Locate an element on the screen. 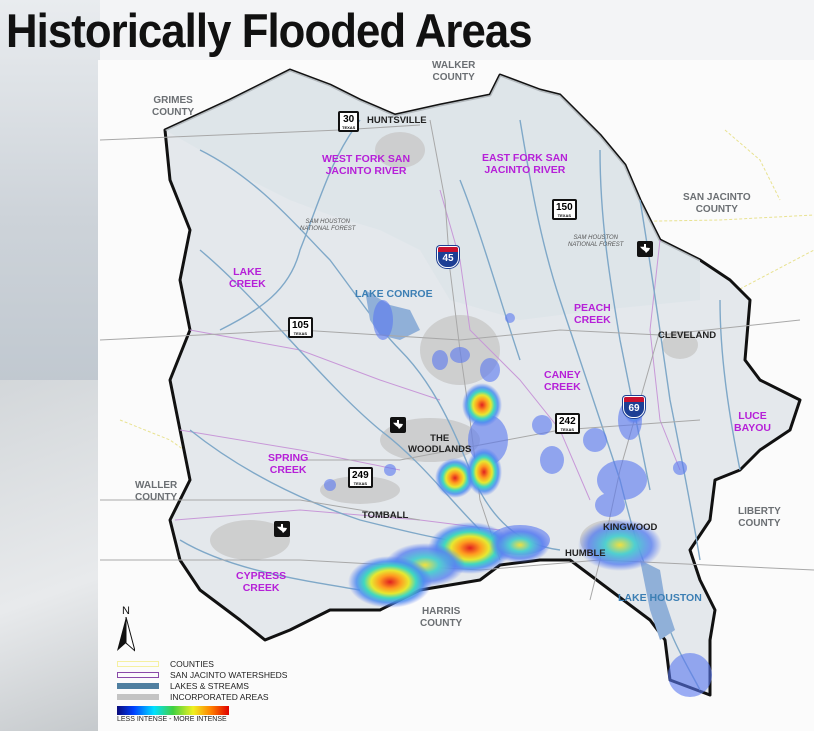  watershed-name: LUCE BAYOU is located at coordinates (752, 422).